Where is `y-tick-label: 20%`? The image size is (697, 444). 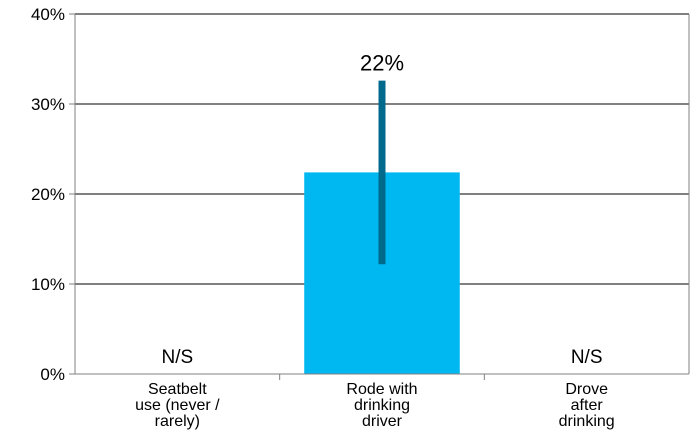
y-tick-label: 20% is located at coordinates (48, 194).